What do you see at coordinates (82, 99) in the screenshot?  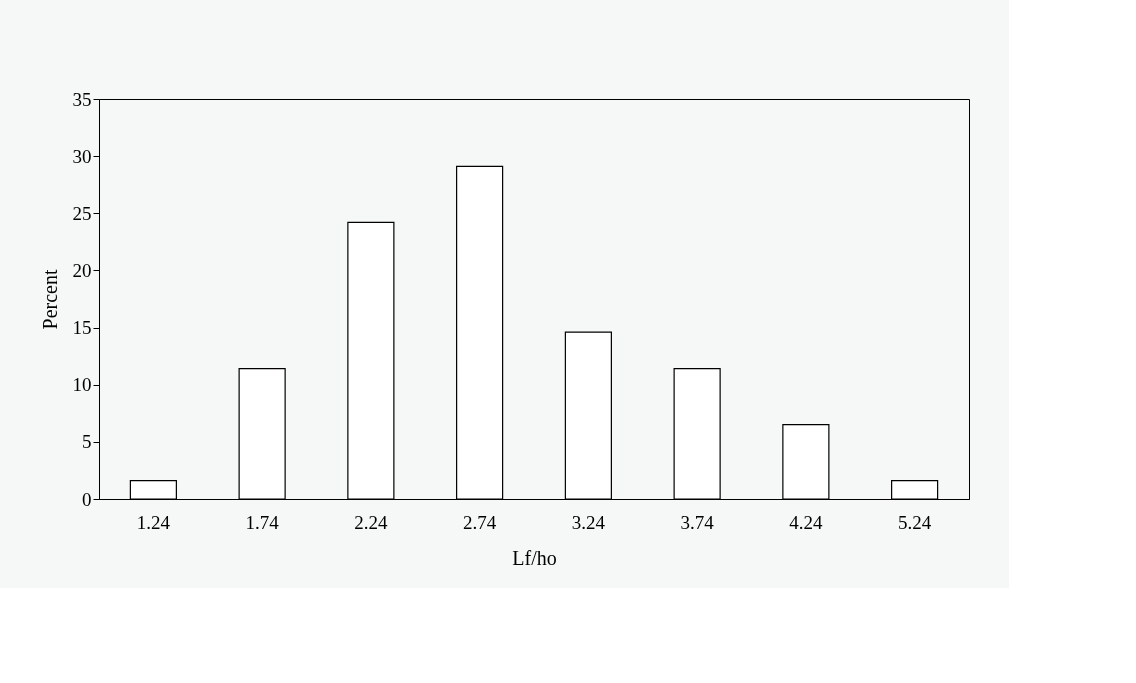 I see `y-tick-label: 35` at bounding box center [82, 99].